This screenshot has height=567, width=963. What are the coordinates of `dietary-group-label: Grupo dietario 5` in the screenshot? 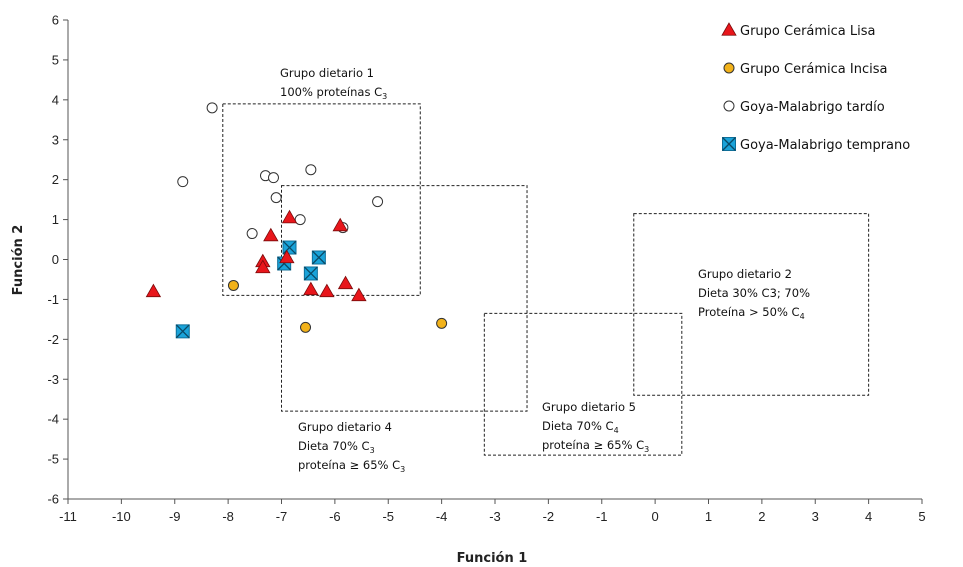 It's located at (589, 407).